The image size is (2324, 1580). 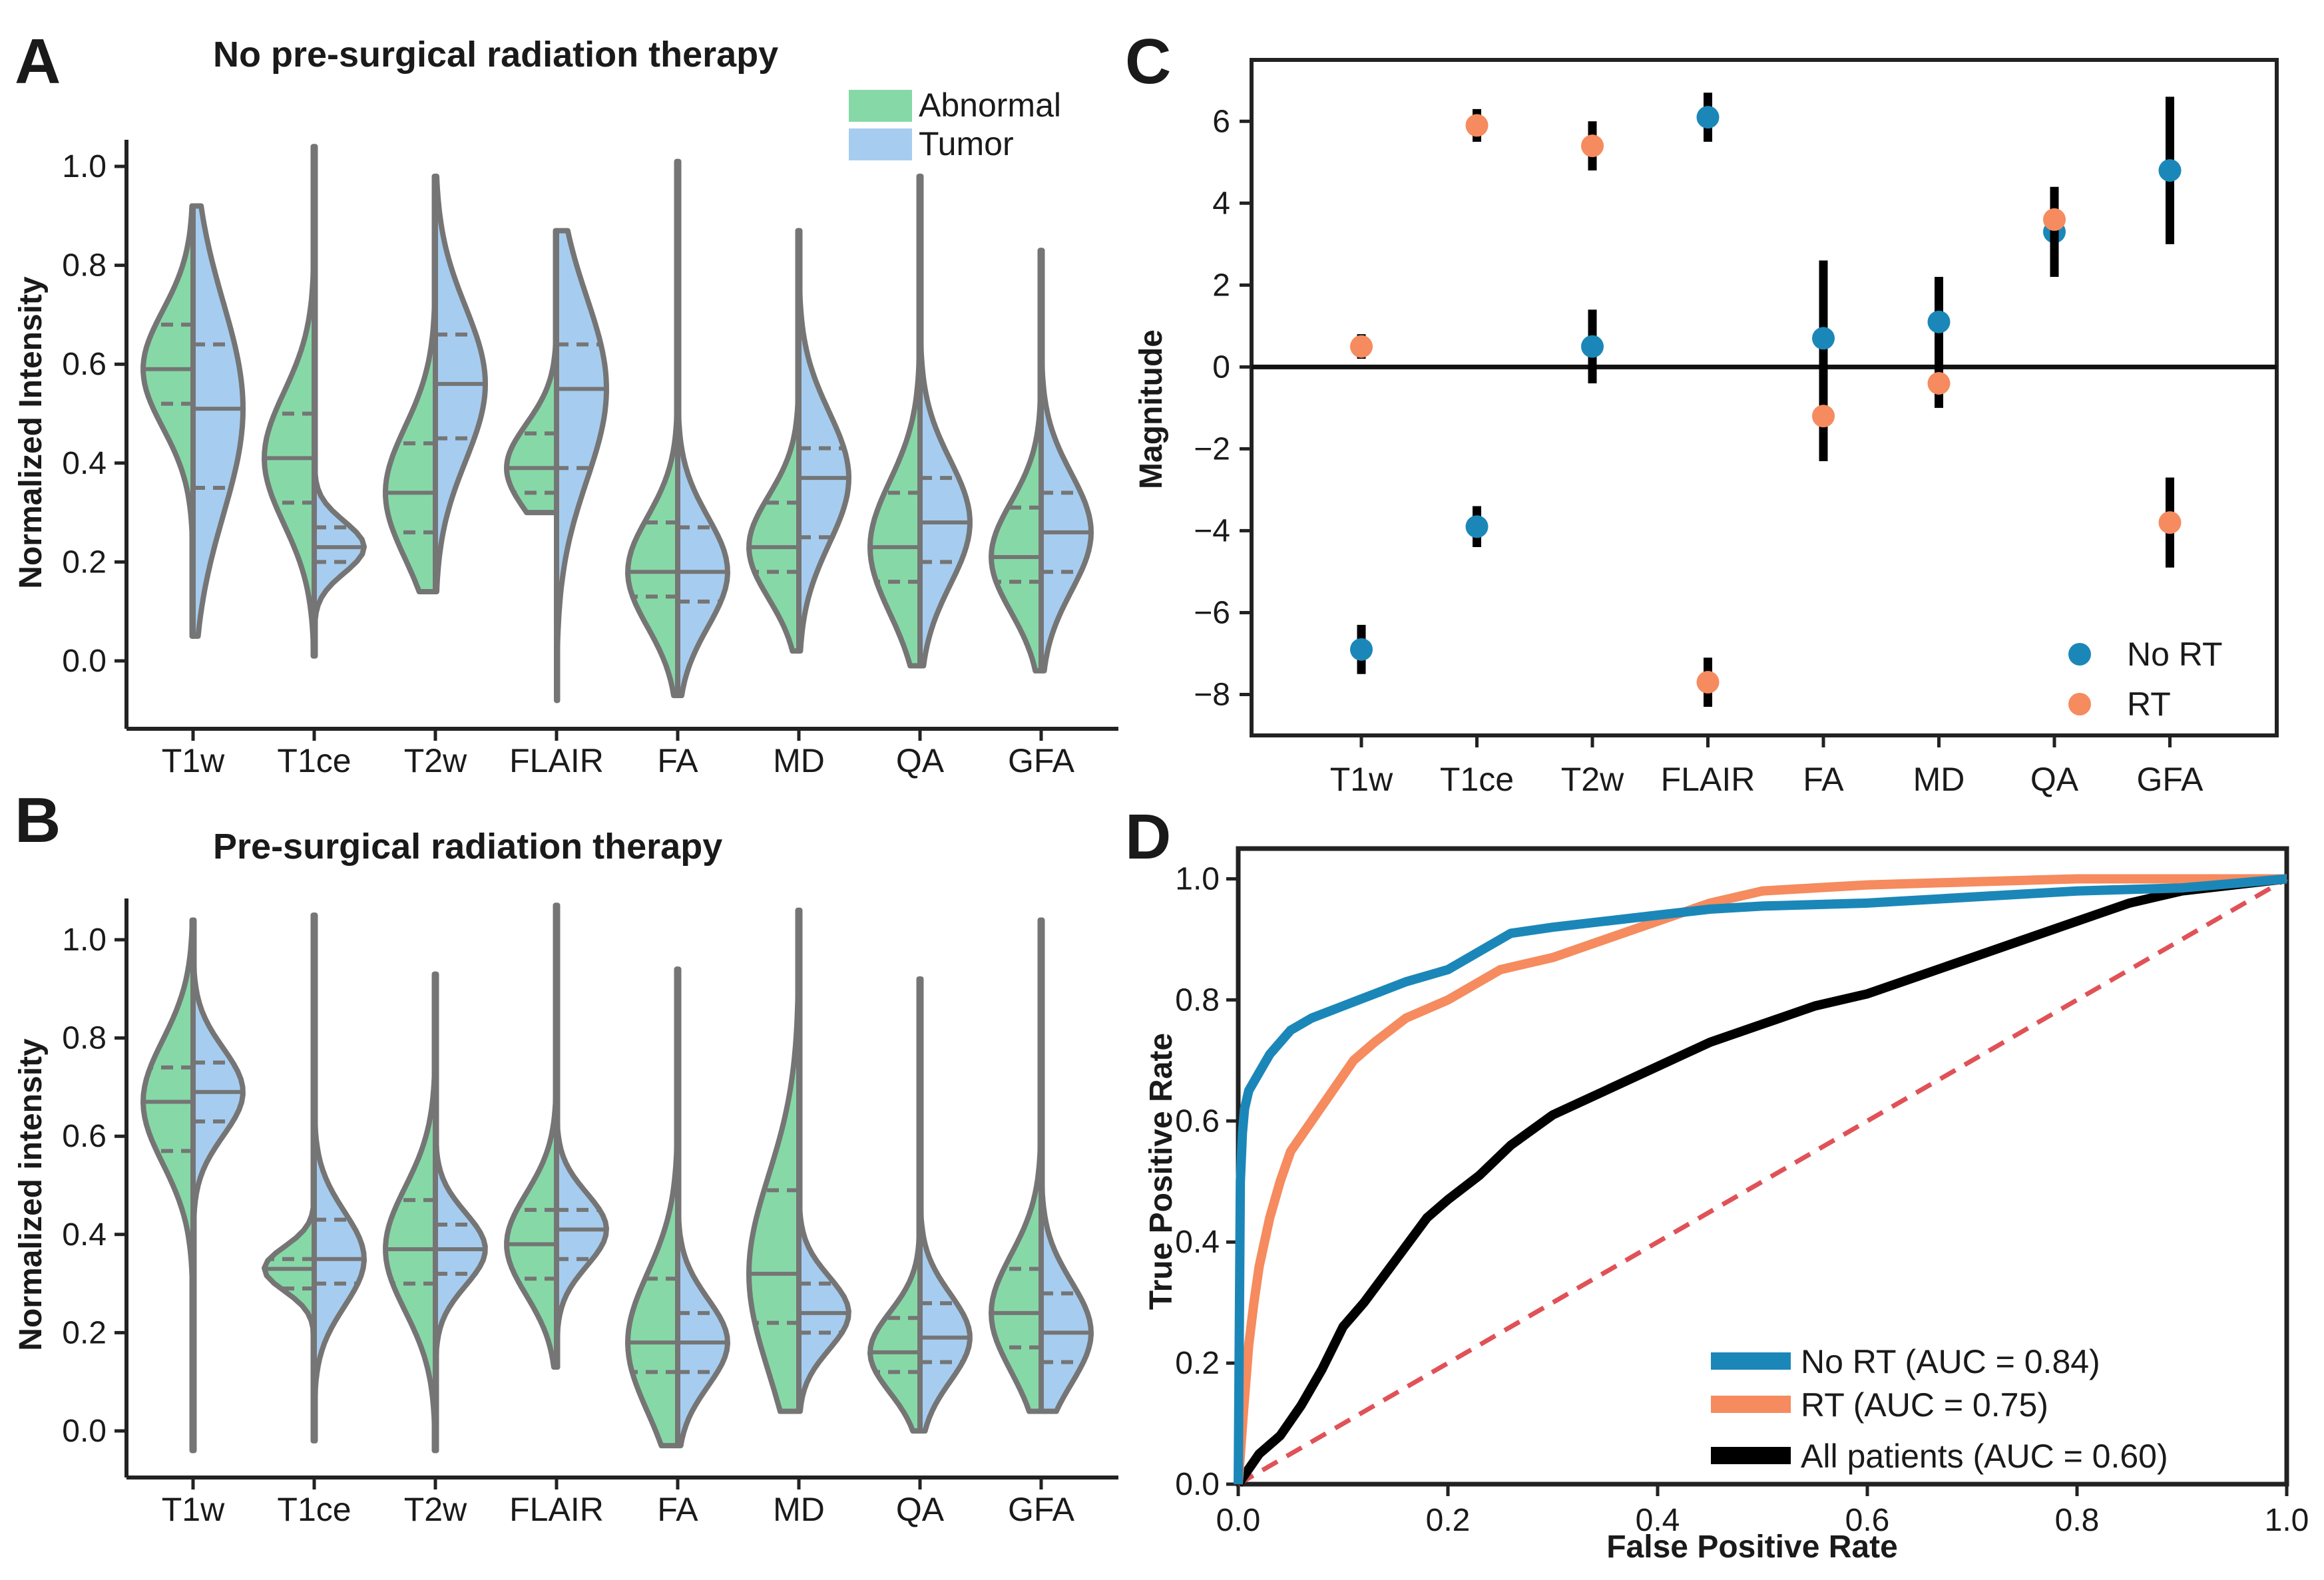 I want to click on legend-no-rt-auc: No RT (AUC = 0.84), so click(x=1950, y=1361).